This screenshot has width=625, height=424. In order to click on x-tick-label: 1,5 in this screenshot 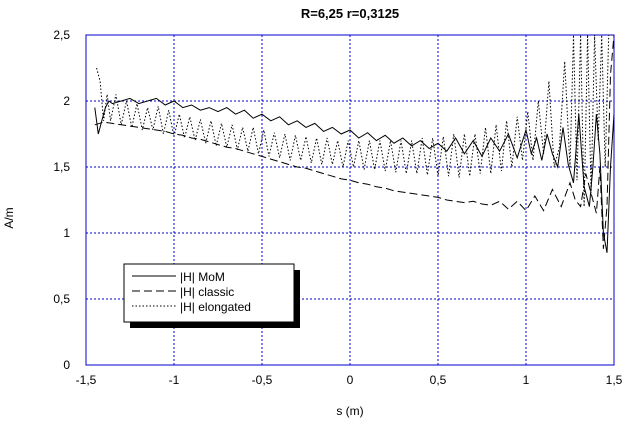, I will do `click(614, 380)`.